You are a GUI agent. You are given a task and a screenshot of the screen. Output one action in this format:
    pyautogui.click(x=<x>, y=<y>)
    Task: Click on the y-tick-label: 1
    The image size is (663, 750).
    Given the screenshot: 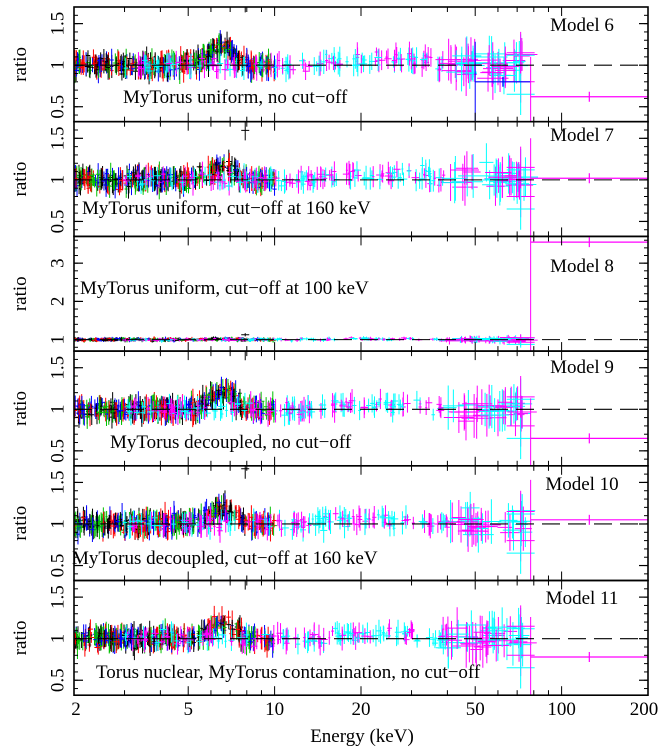 What is the action you would take?
    pyautogui.click(x=58, y=524)
    